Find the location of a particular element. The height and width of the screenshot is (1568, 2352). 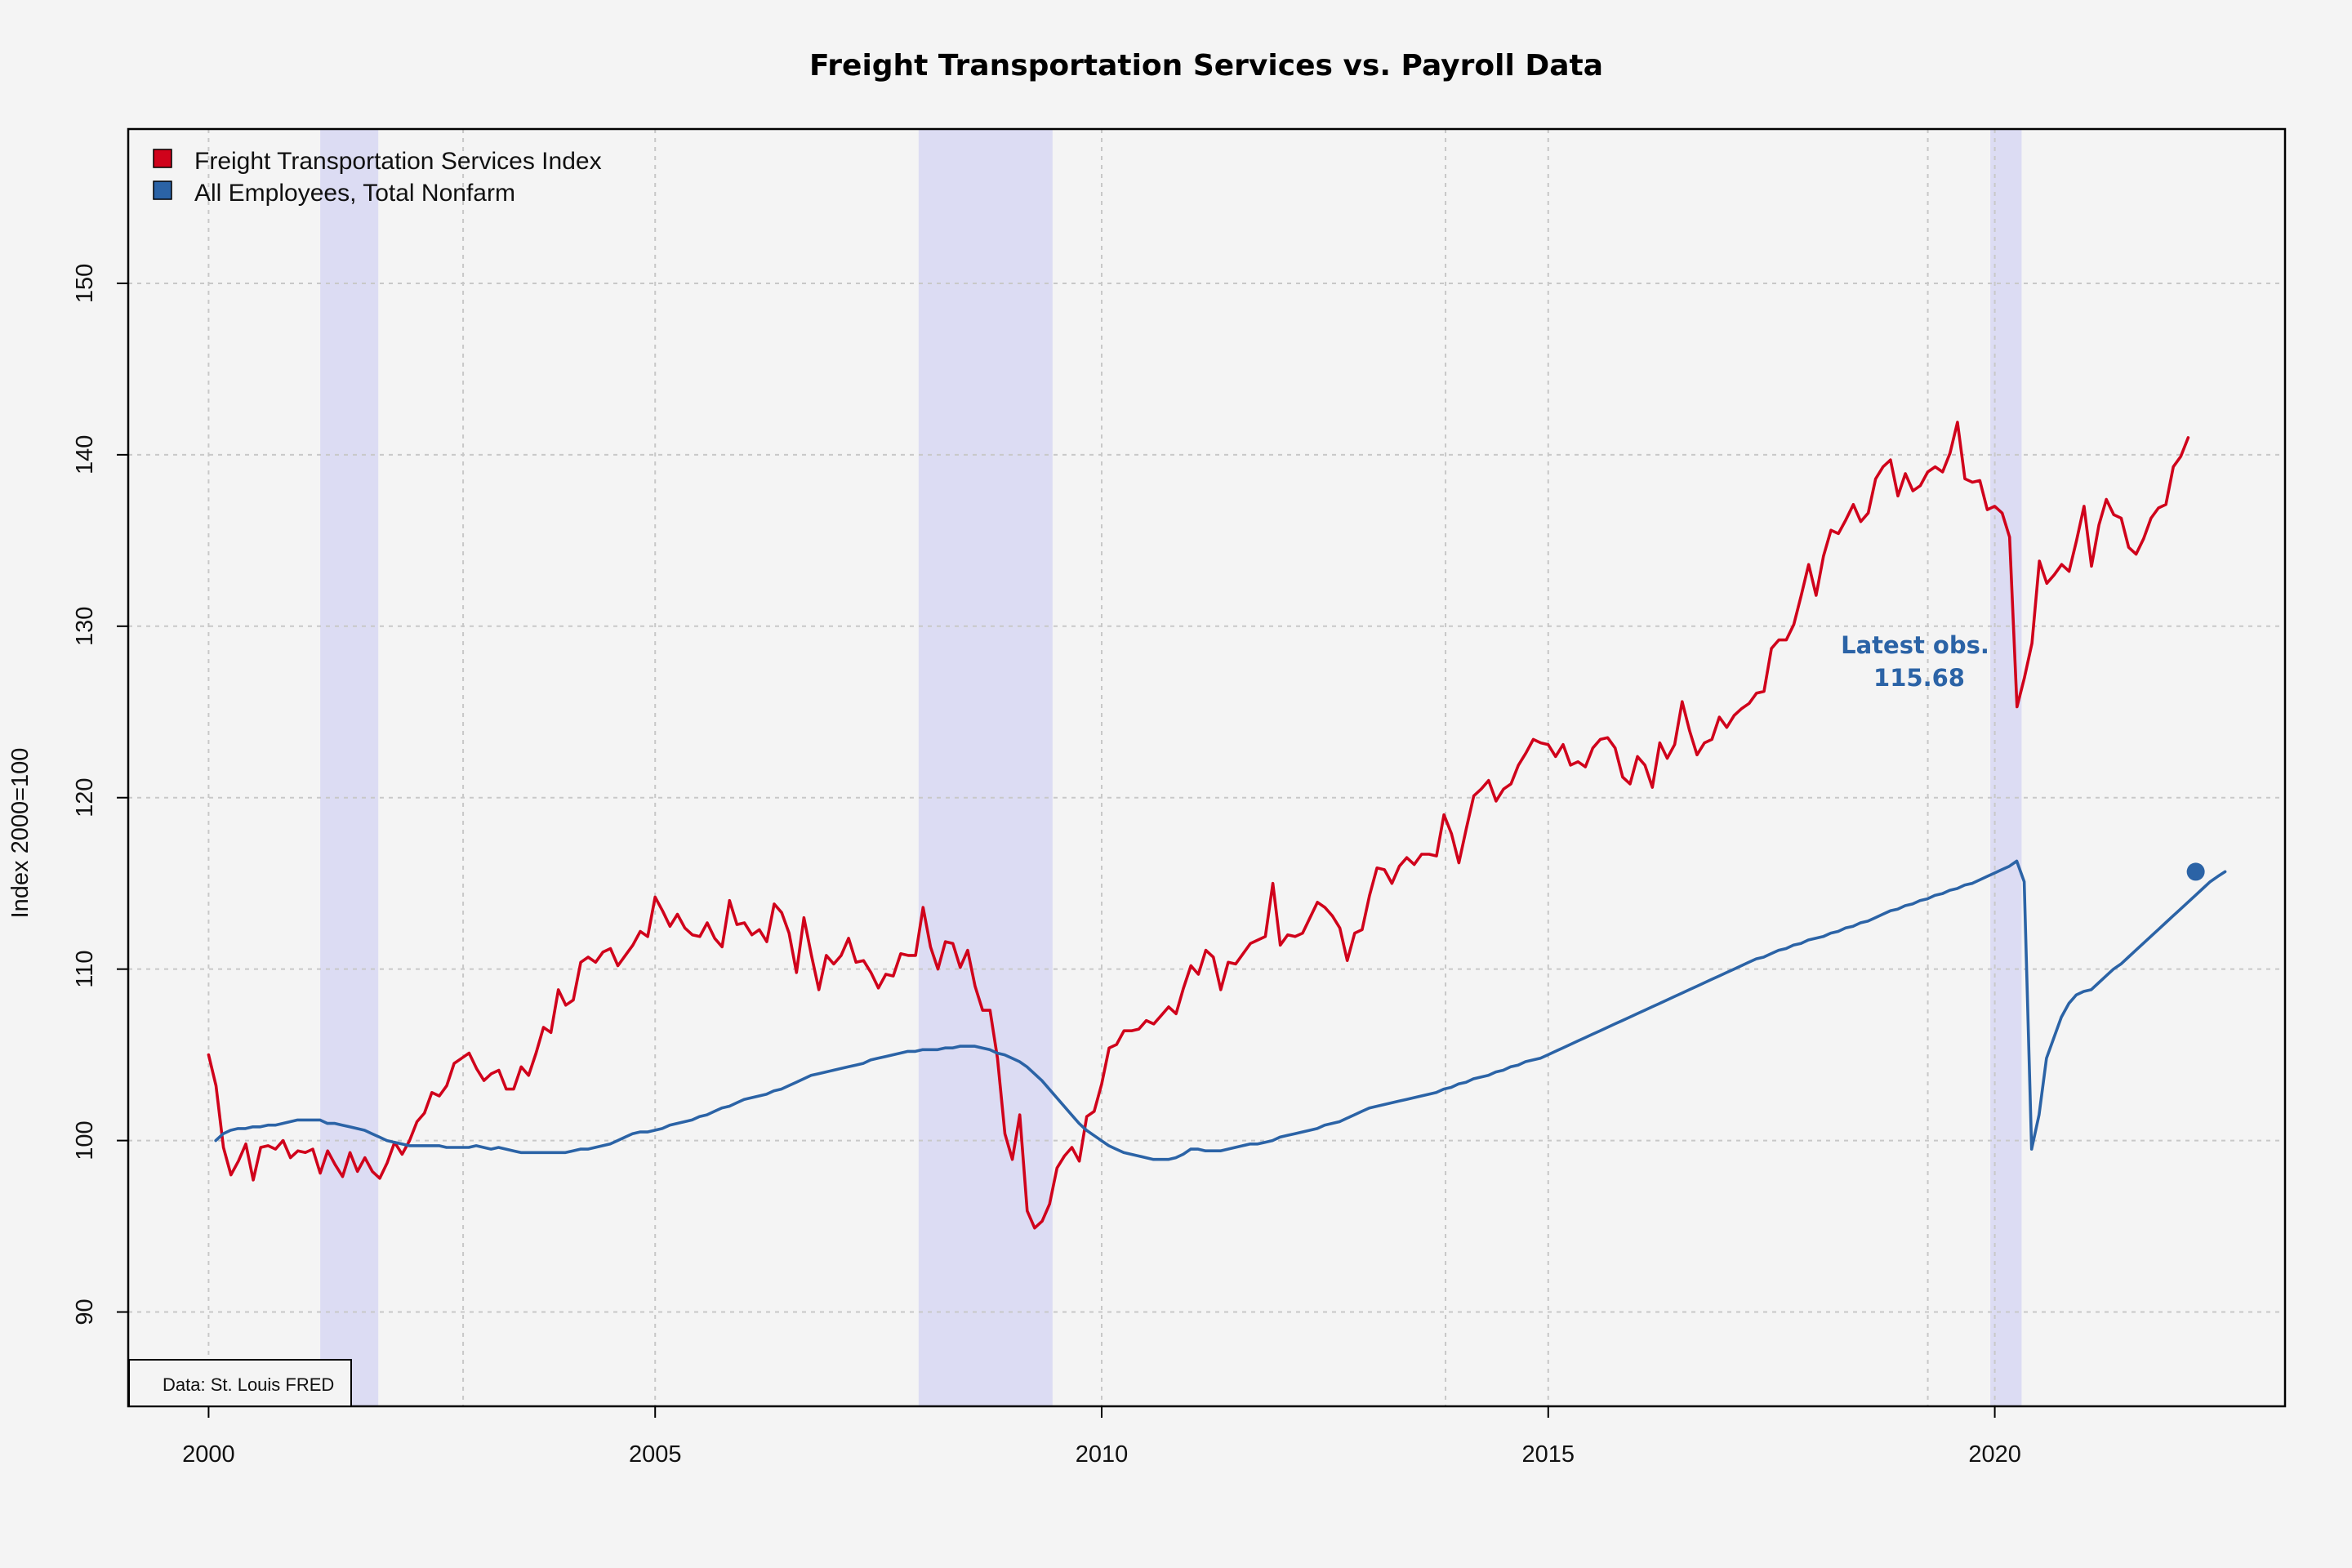

legend-swatch-payroll is located at coordinates (162, 190).